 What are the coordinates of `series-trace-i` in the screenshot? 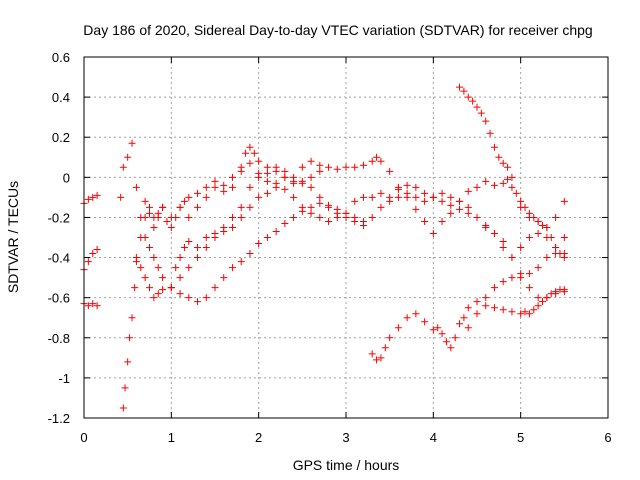 It's located at (468, 299).